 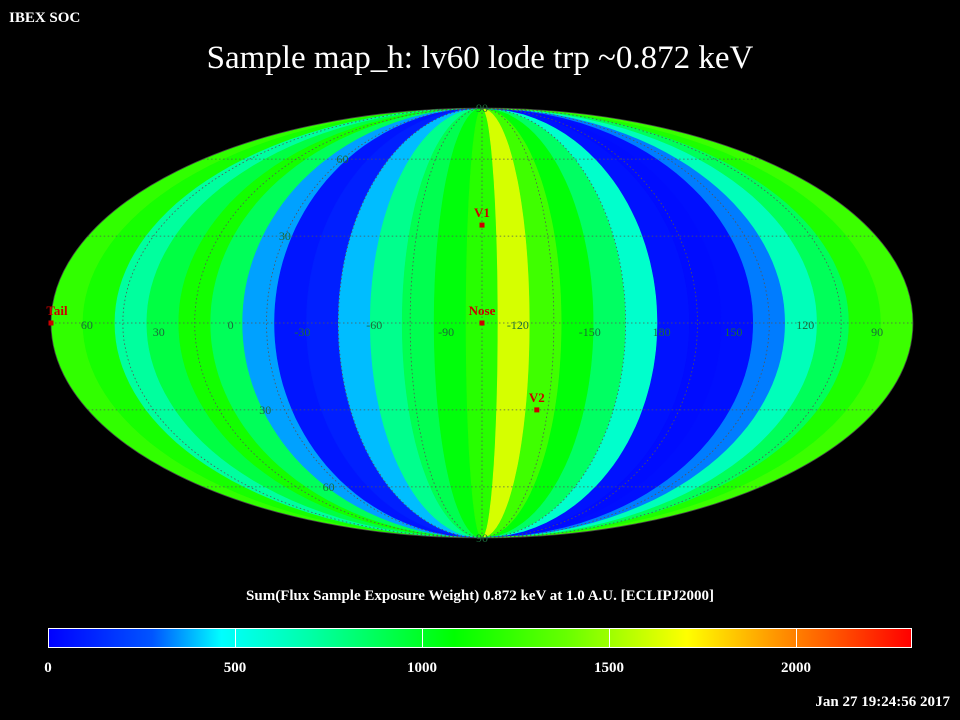 I want to click on colorbar-tick-label: 2000, so click(x=796, y=668).